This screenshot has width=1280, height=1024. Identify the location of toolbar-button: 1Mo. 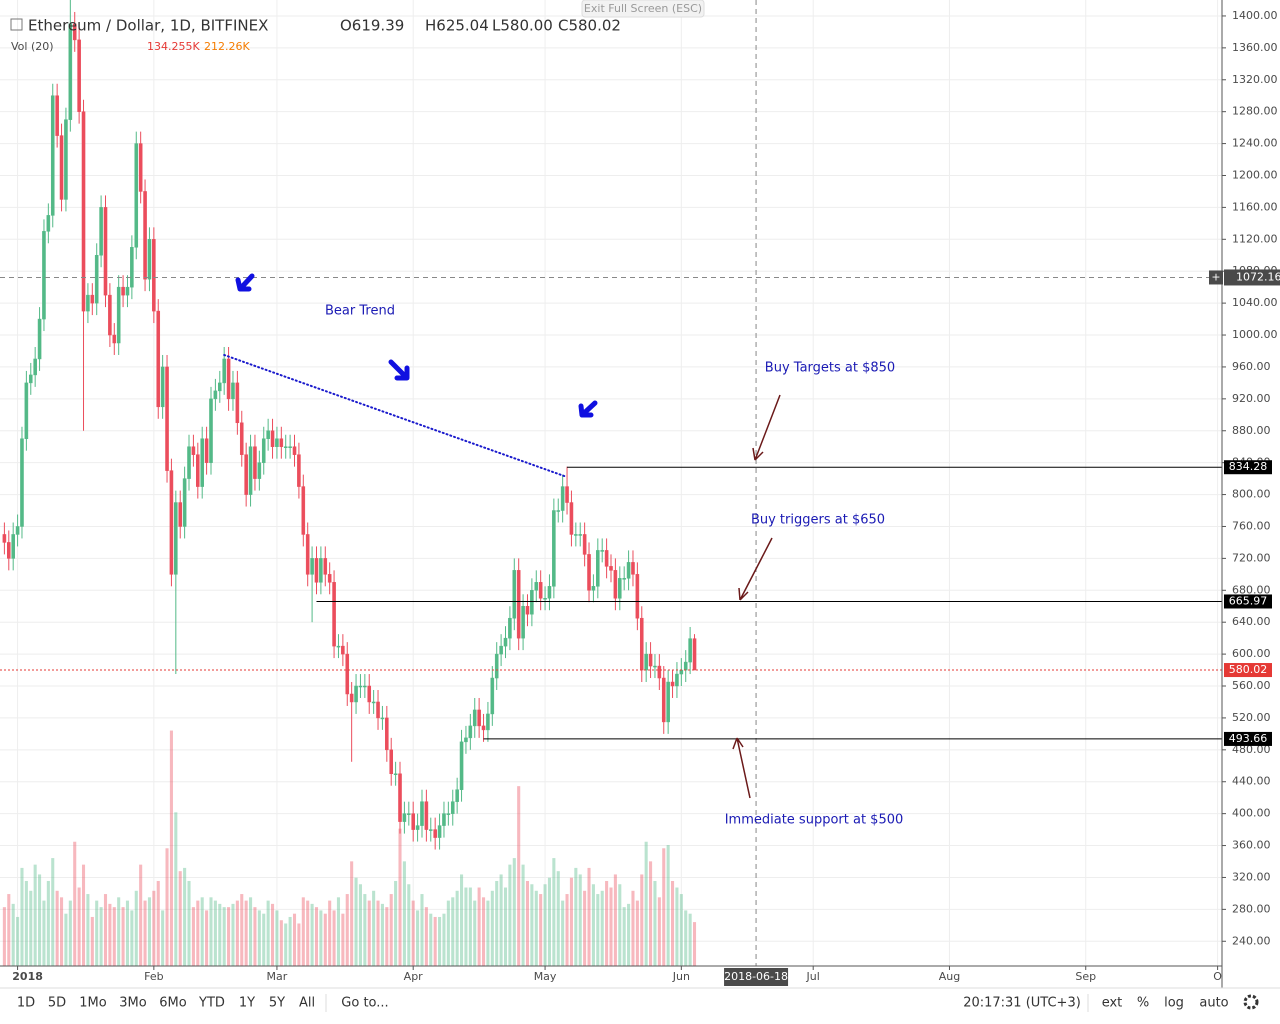
(92, 1003).